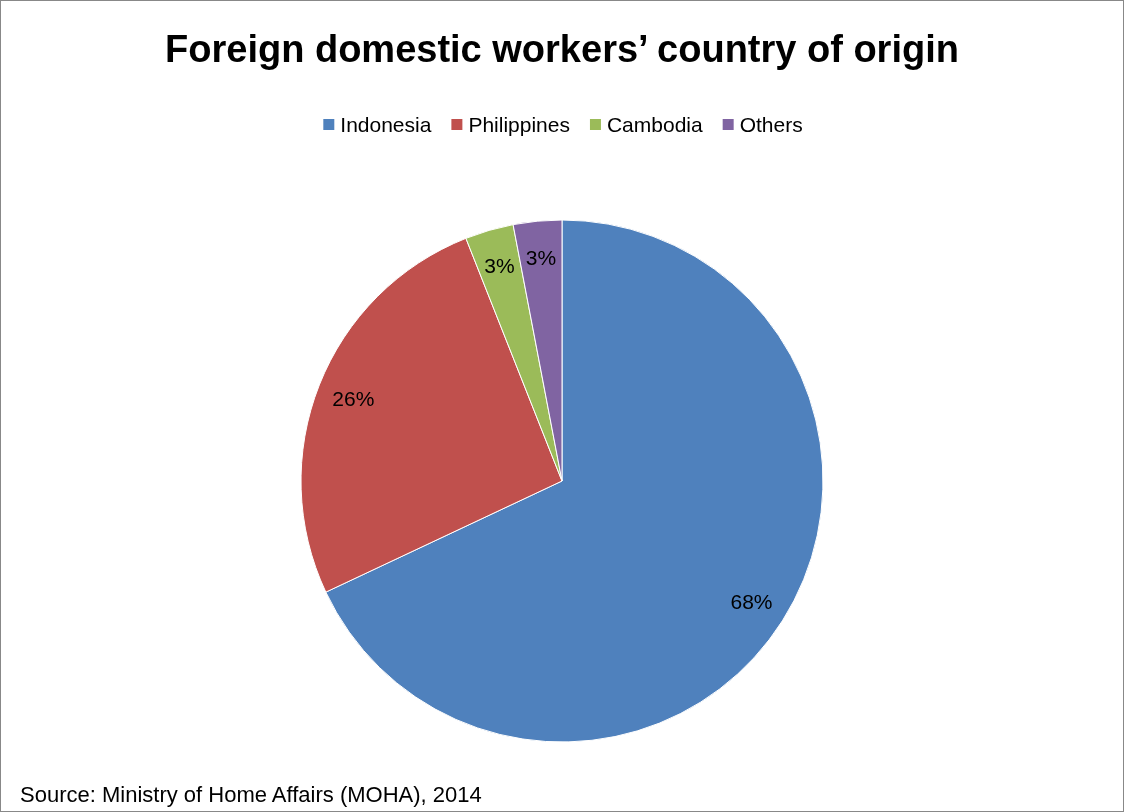 This screenshot has height=812, width=1124. I want to click on legend-label: Indonesia, so click(386, 124).